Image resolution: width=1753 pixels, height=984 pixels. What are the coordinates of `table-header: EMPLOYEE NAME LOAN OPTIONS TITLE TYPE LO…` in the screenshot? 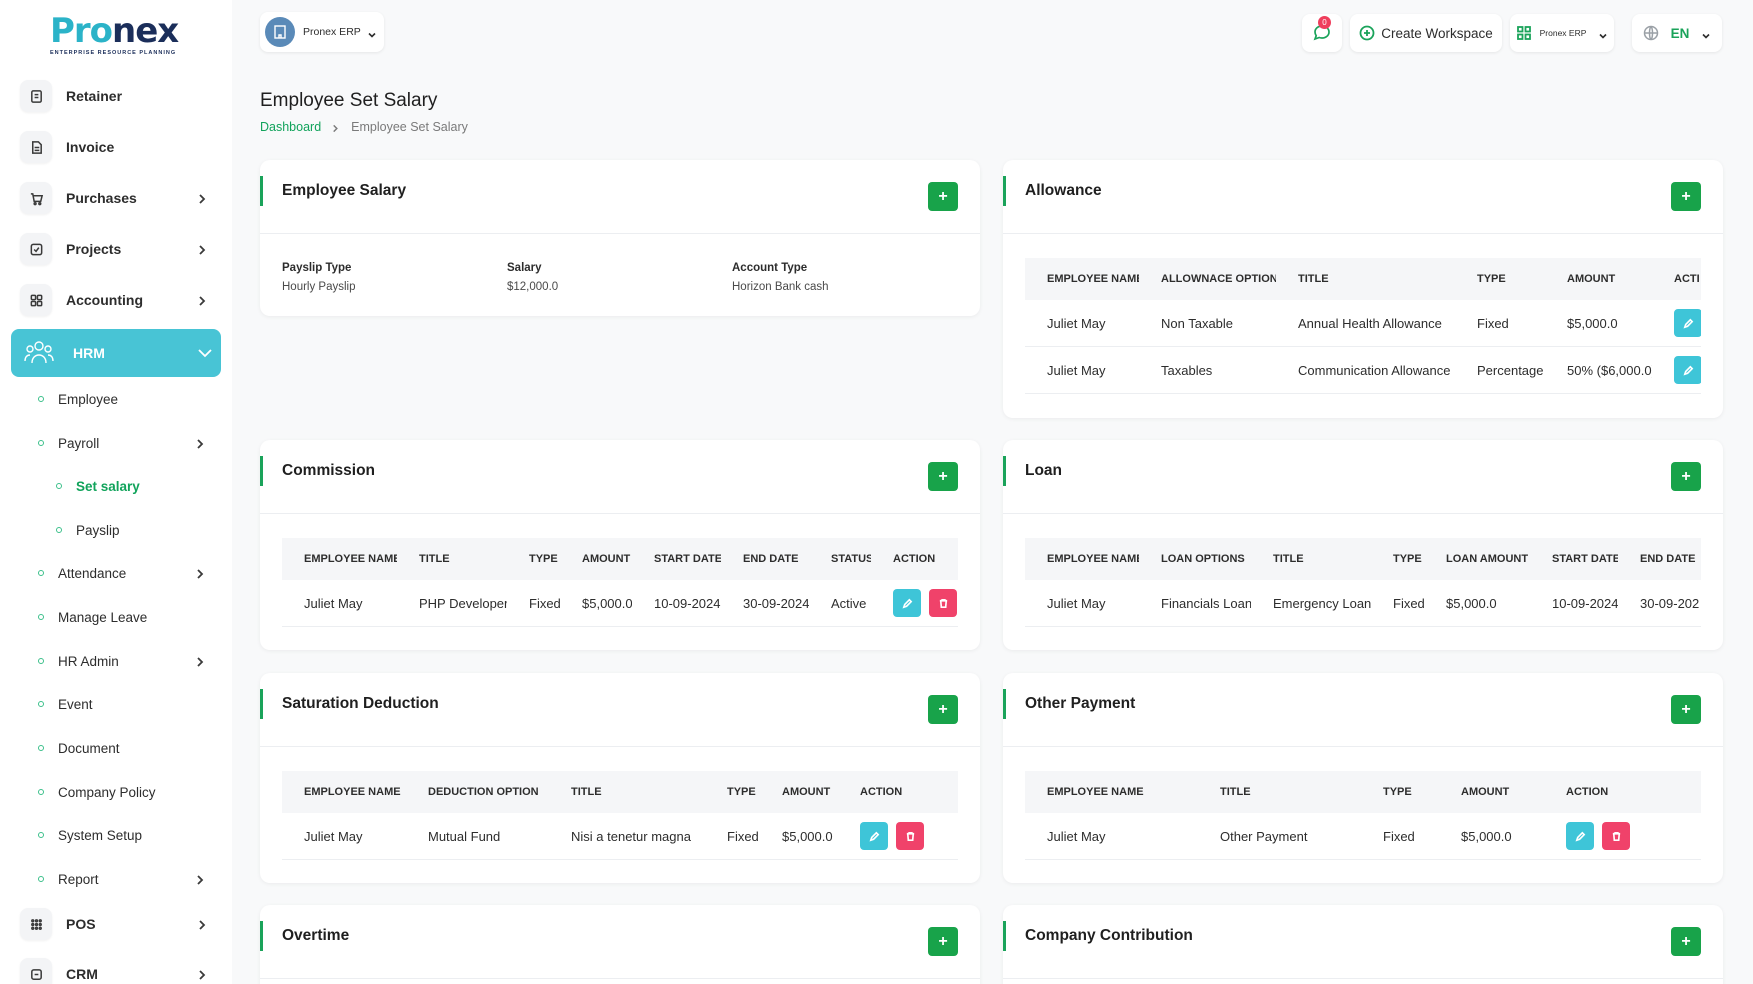 It's located at (1363, 559).